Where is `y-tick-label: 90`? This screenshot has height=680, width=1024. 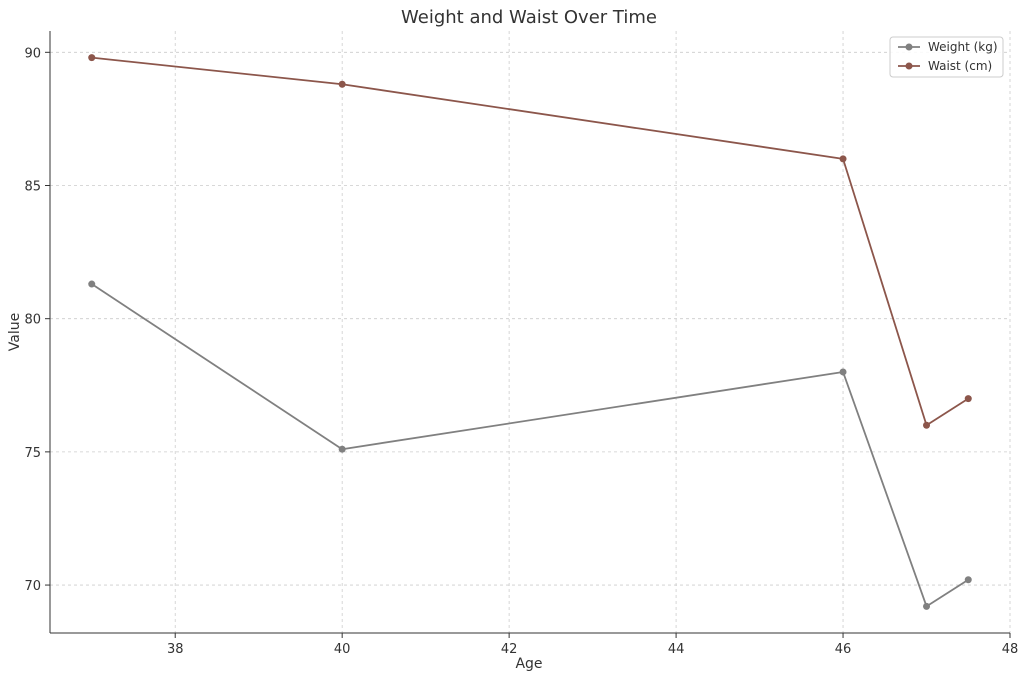 y-tick-label: 90 is located at coordinates (32, 53).